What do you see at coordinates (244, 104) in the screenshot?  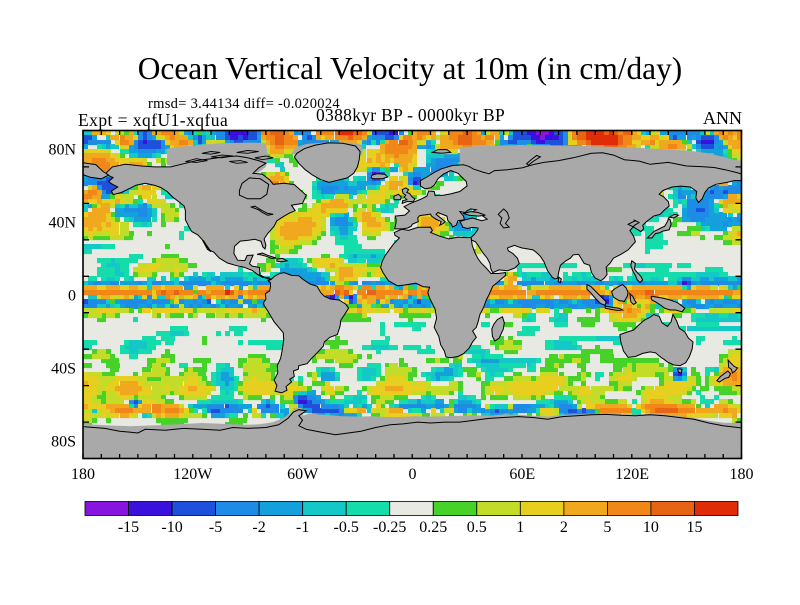 I see `svg-text: rmsd= 3.44134 diff= -0.020024` at bounding box center [244, 104].